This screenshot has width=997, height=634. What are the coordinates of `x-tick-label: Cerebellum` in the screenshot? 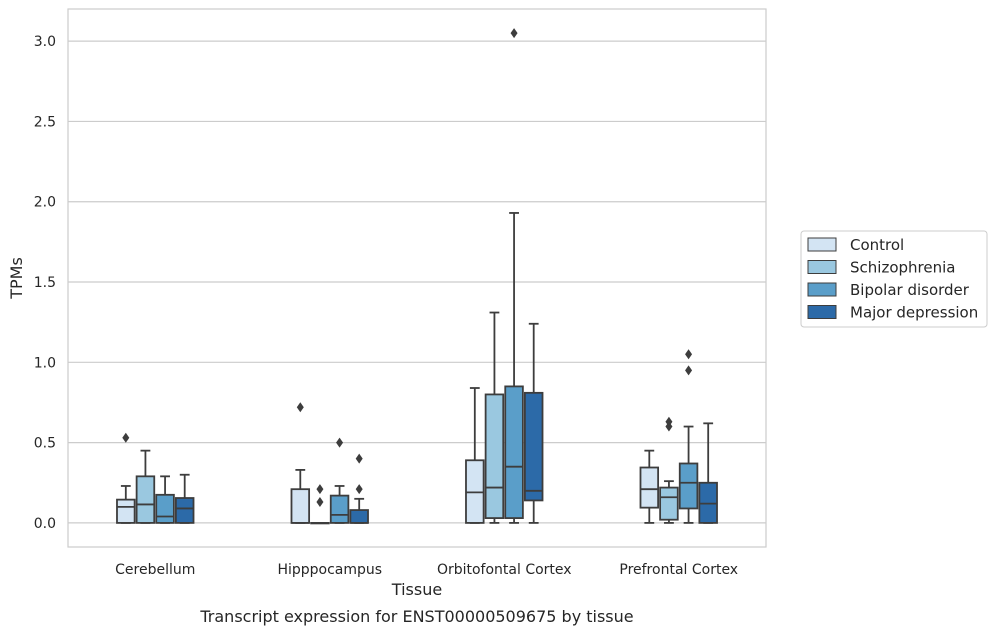 It's located at (155, 570).